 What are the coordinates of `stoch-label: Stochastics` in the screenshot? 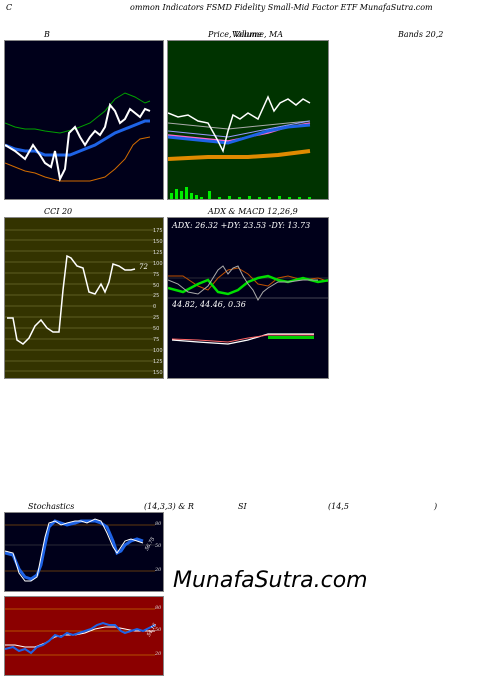 It's located at (51, 506).